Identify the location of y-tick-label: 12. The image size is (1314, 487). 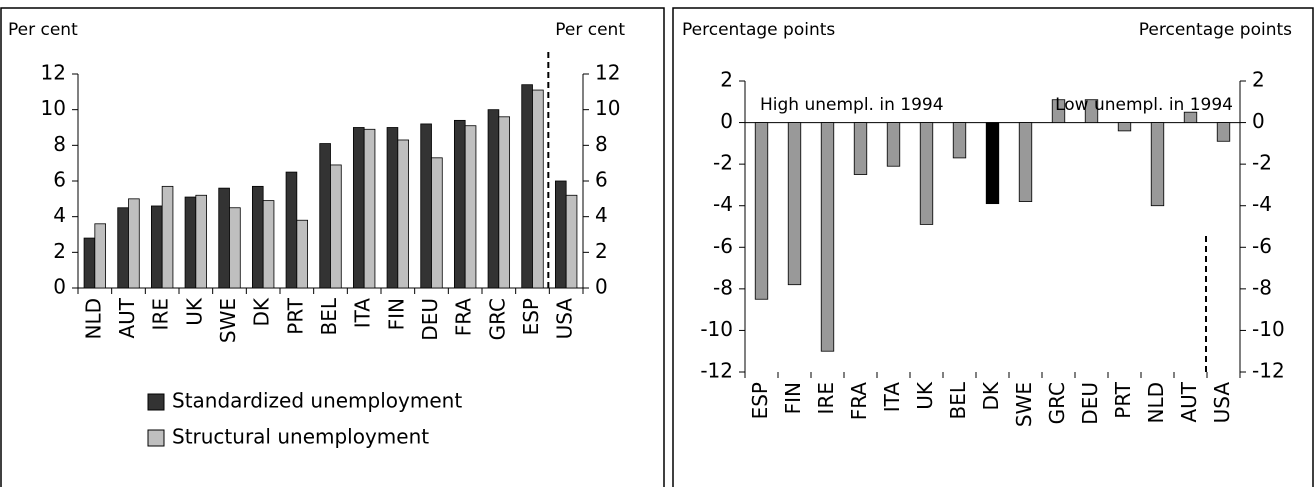
(53, 73).